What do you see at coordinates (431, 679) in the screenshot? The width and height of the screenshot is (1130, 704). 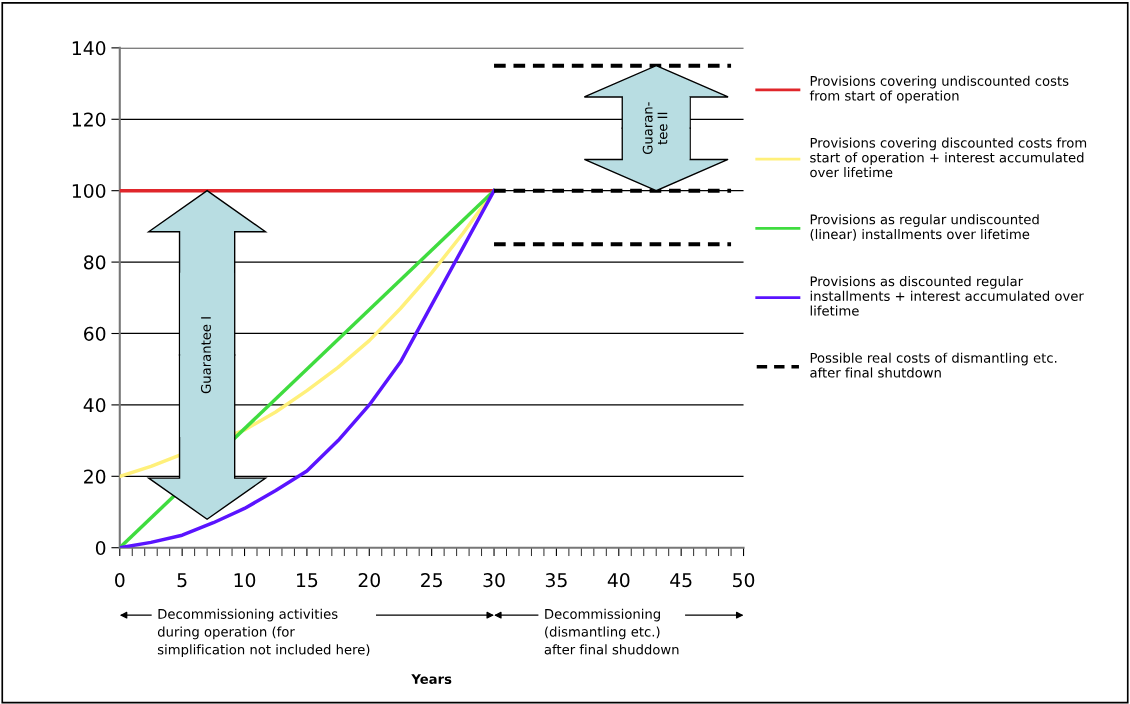 I see `text: Years` at bounding box center [431, 679].